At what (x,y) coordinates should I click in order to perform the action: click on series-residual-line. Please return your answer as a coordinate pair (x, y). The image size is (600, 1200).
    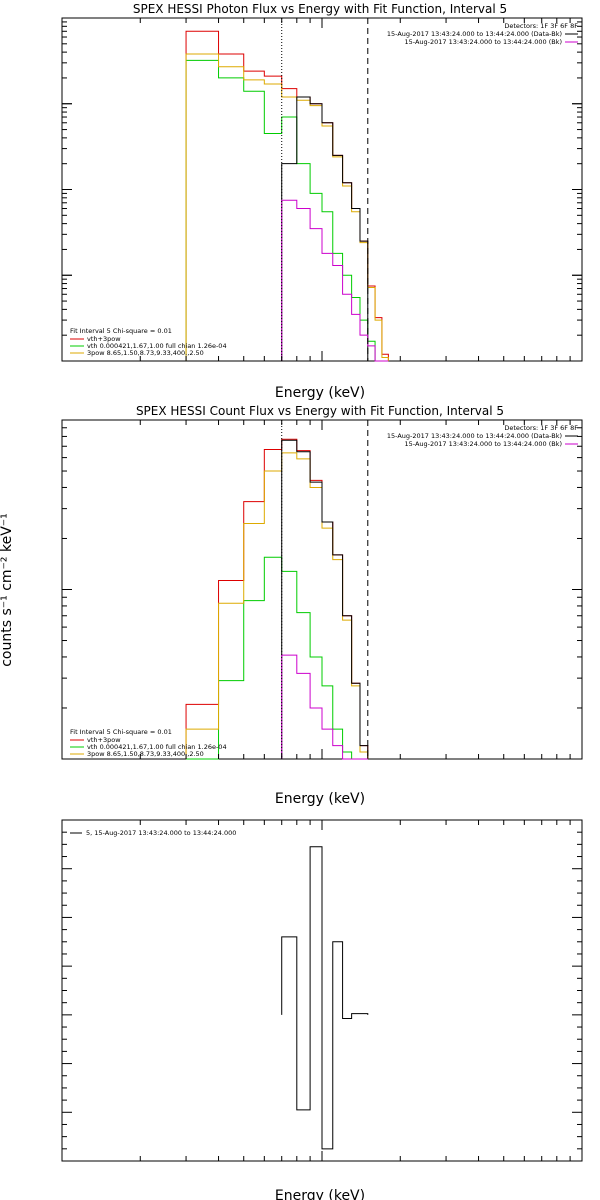
    Looking at the image, I should click on (325, 998).